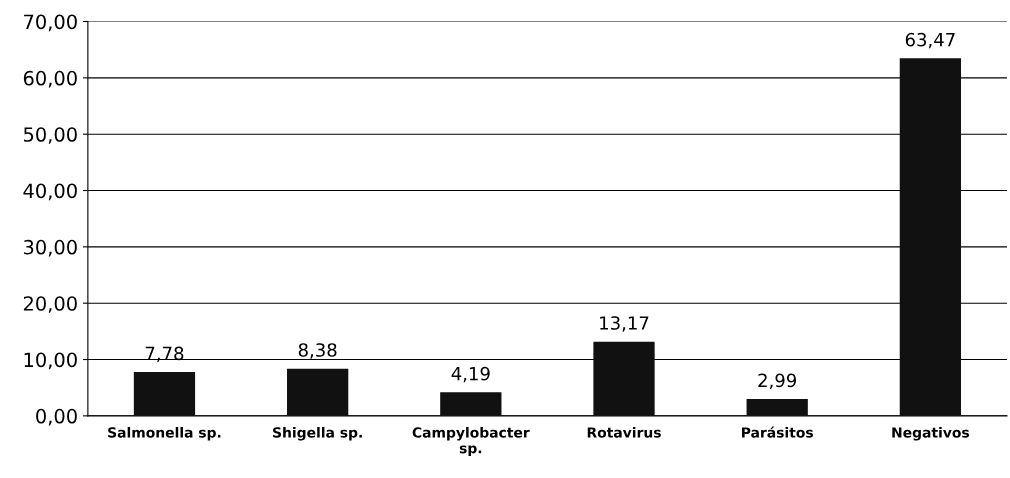 Image resolution: width=1010 pixels, height=478 pixels. What do you see at coordinates (50, 248) in the screenshot?
I see `y-tick-label: 30,00` at bounding box center [50, 248].